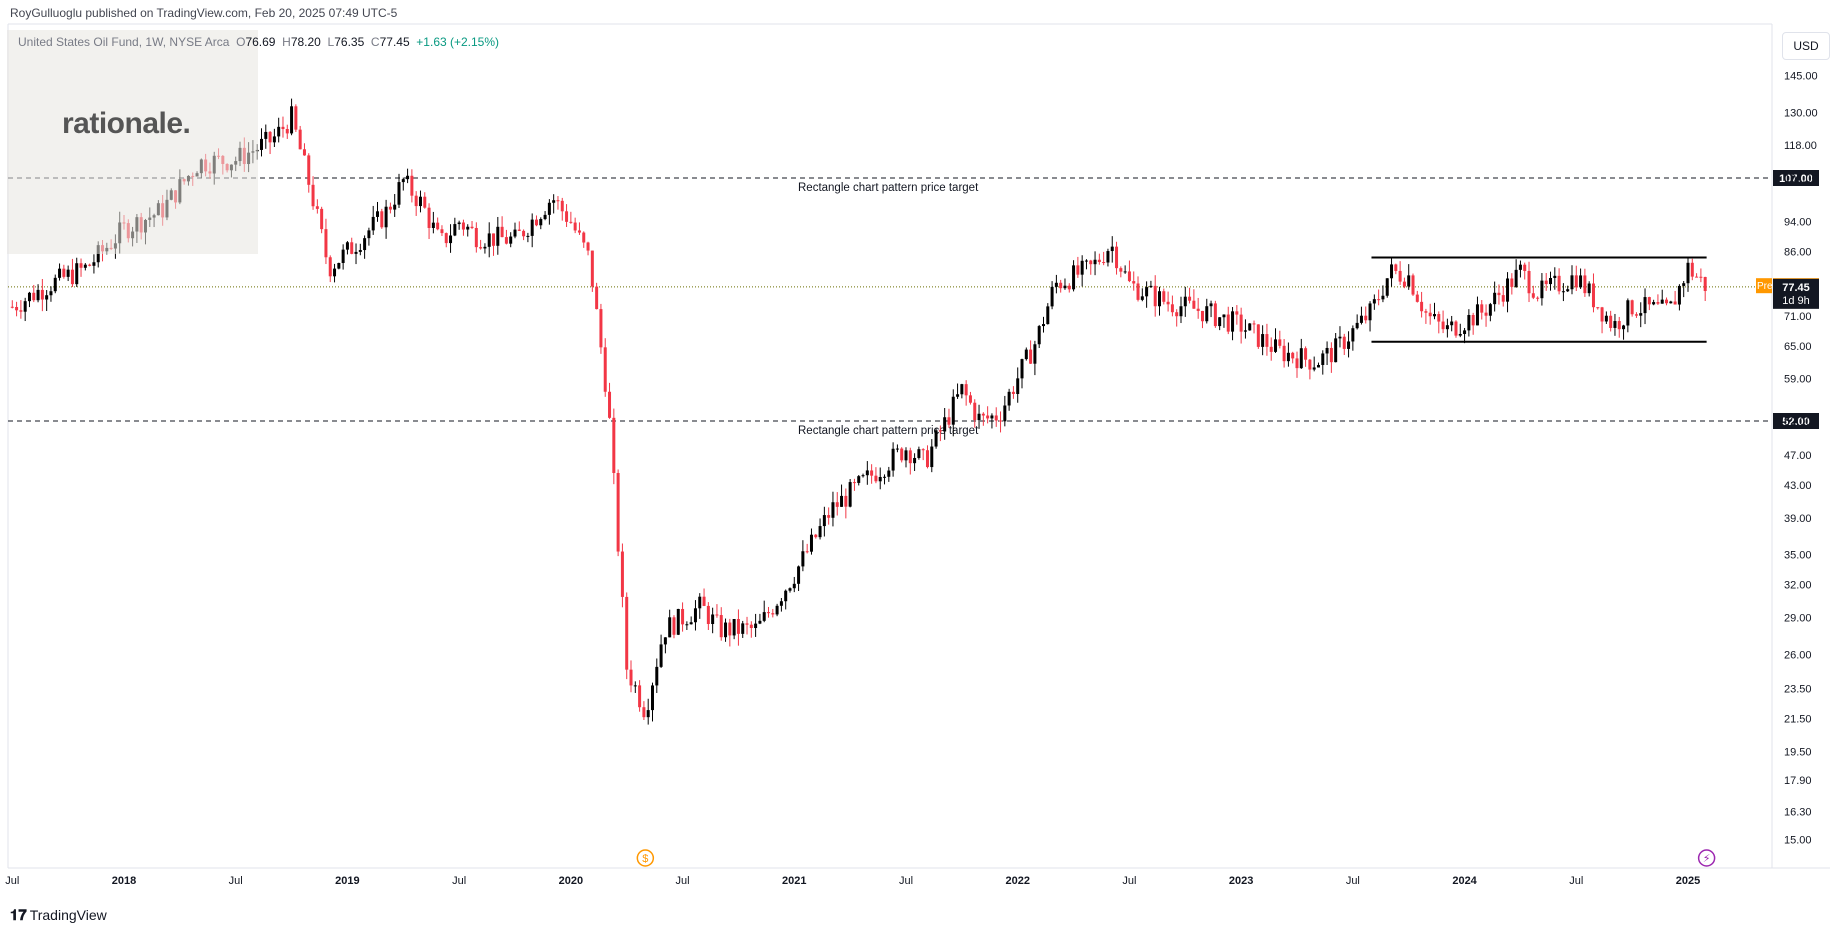  Describe the element at coordinates (58, 915) in the screenshot. I see `tradingview-logo: 𝟏𝟕 TradingView` at that location.